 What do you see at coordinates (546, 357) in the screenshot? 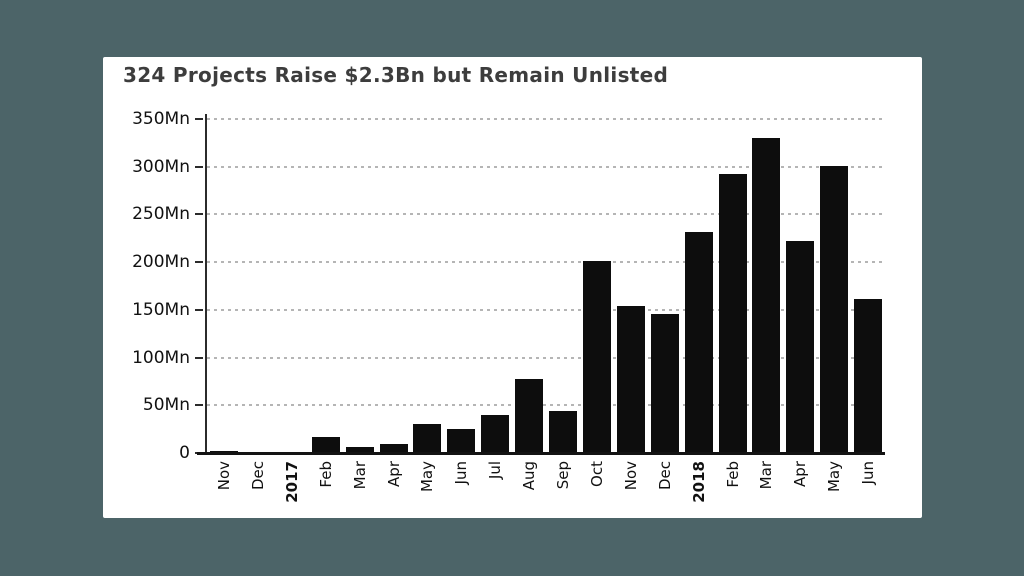
I see `gridline-100Mn` at bounding box center [546, 357].